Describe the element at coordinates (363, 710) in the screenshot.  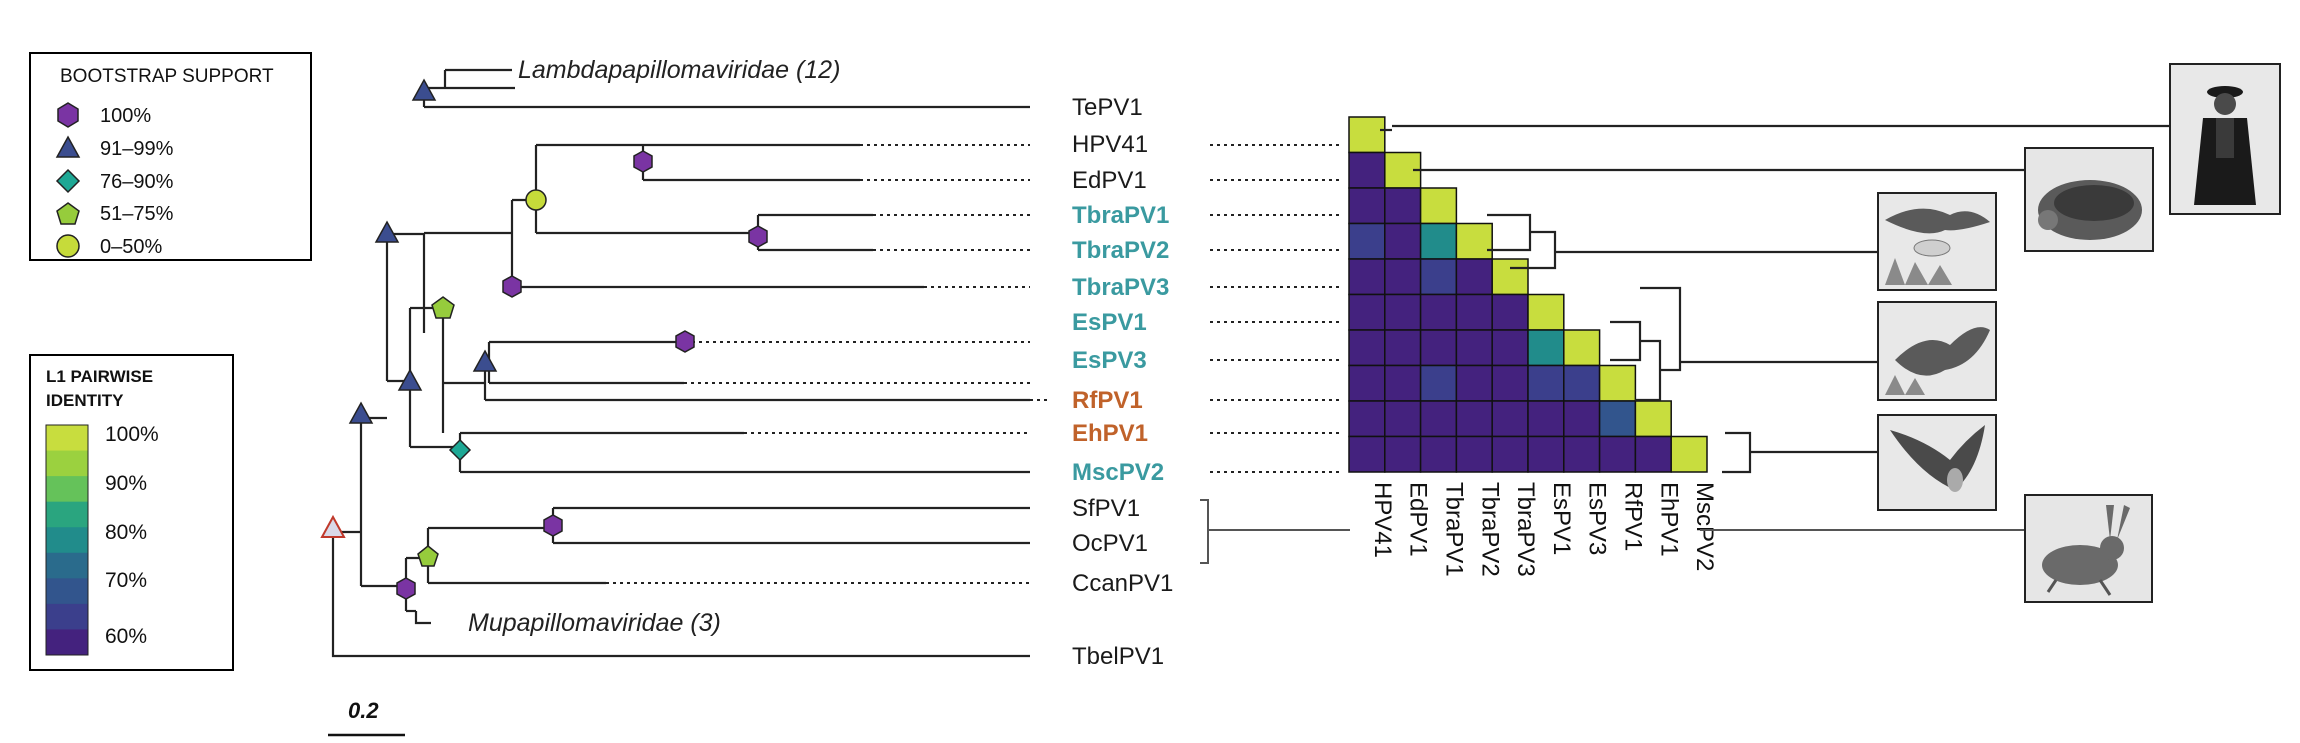
I see `scale-bar-label: 0.2` at that location.